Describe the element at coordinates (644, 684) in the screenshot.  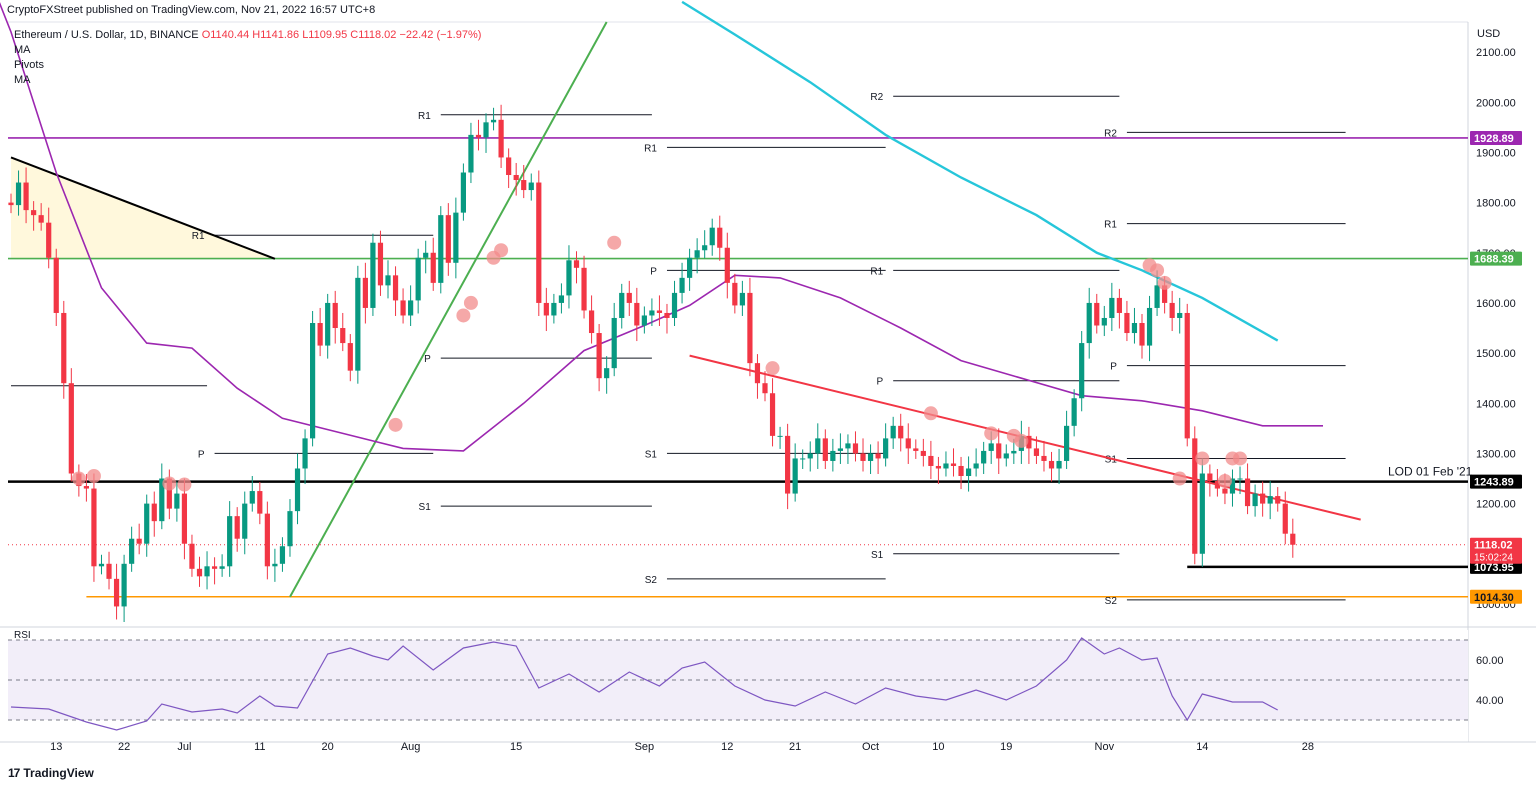
I see `rsi-line` at that location.